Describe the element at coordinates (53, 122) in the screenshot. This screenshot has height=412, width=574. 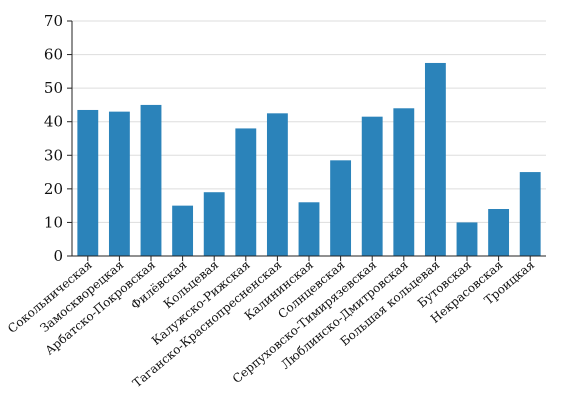
I see `y-tick-label: 40` at that location.